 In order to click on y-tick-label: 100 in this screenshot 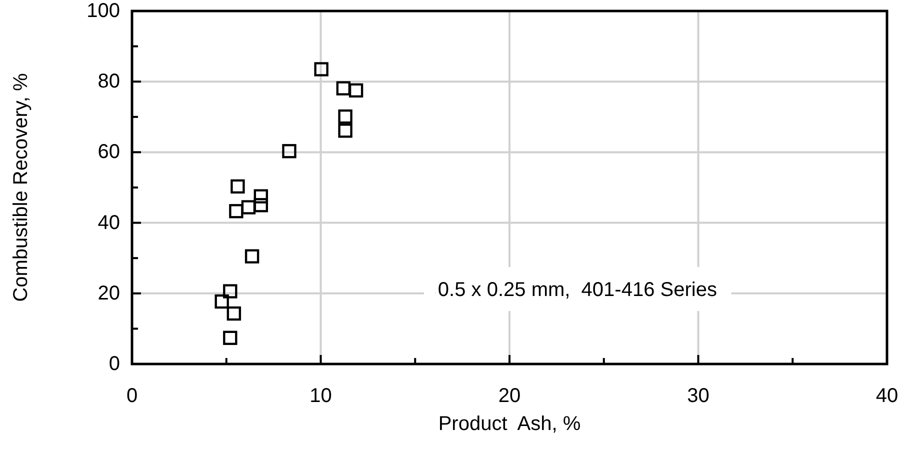, I will do `click(103, 11)`.